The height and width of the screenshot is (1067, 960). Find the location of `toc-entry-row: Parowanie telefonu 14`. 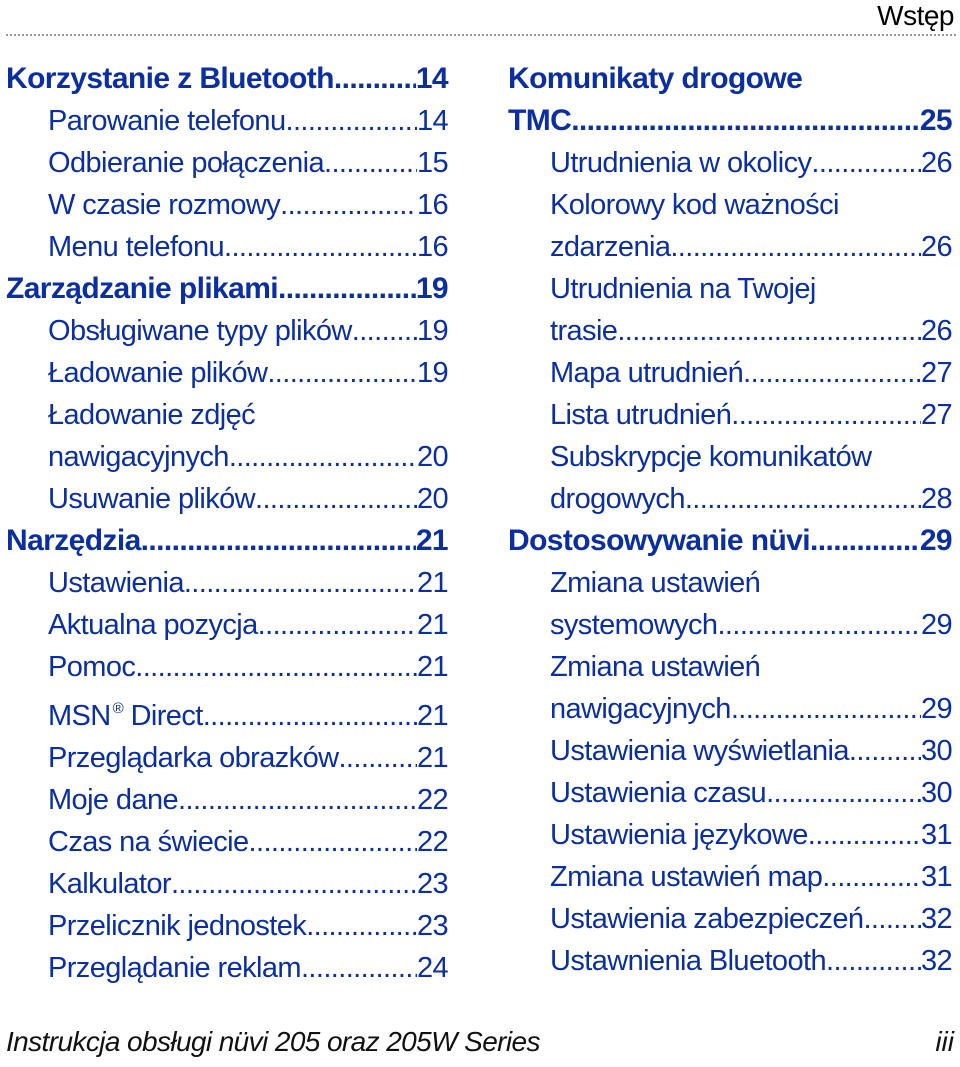

toc-entry-row: Parowanie telefonu 14 is located at coordinates (248, 121).